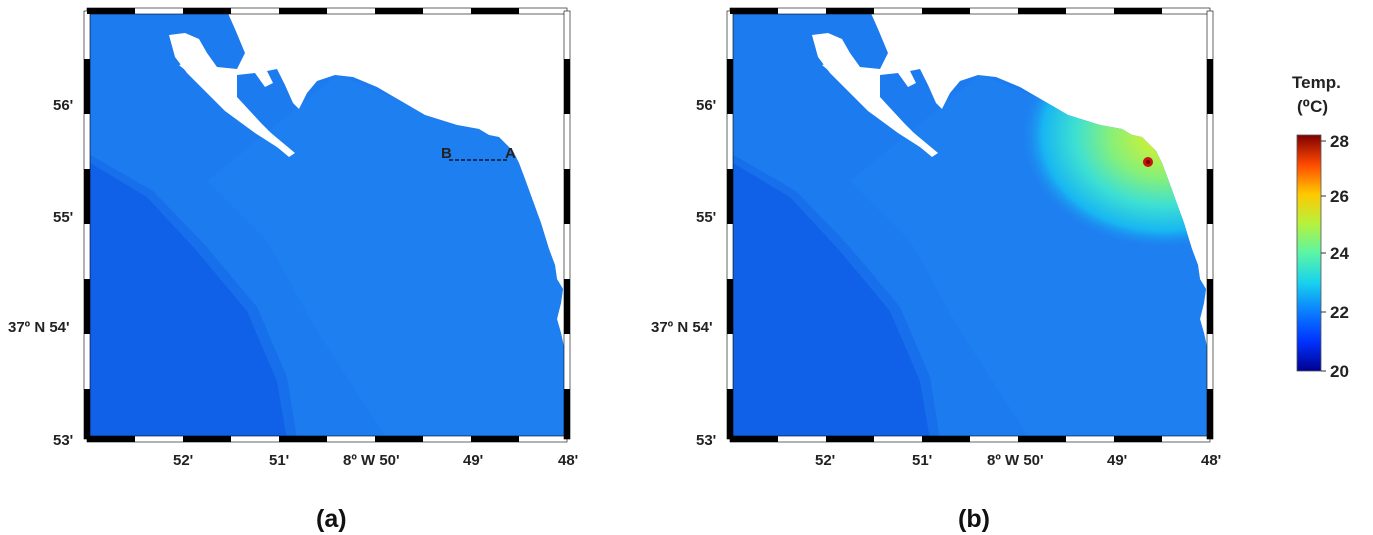  Describe the element at coordinates (1339, 253) in the screenshot. I see `colorbar-tick-24: 24` at that location.